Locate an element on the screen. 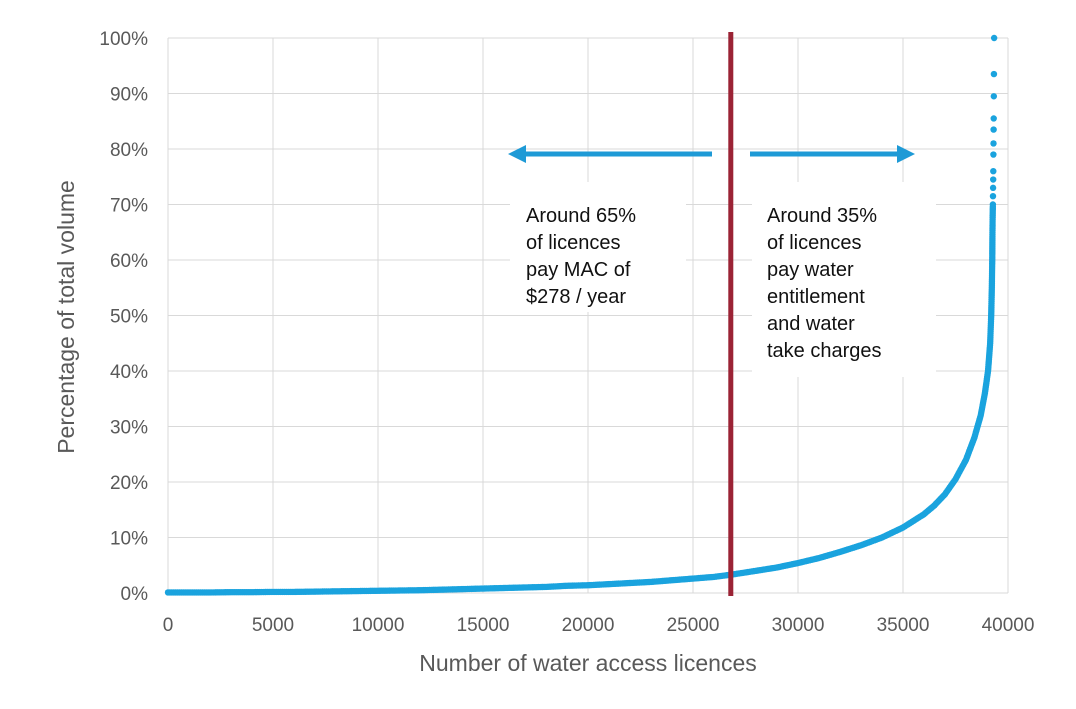 The image size is (1076, 709). x-tick-label: 30000 is located at coordinates (798, 625).